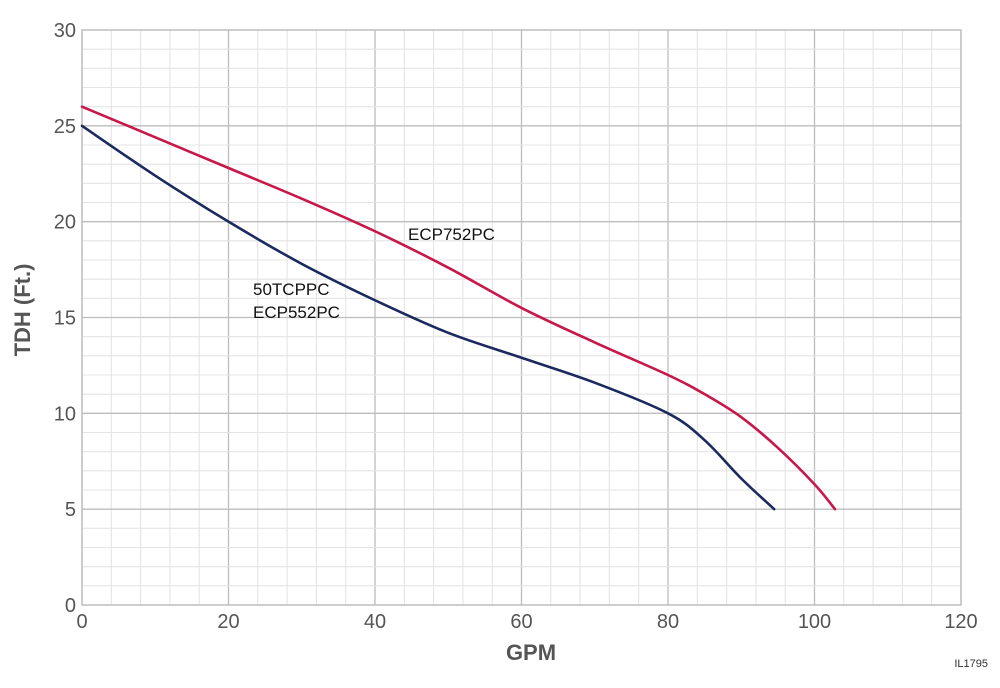 This screenshot has width=1000, height=688. Describe the element at coordinates (521, 622) in the screenshot. I see `x-tick-label: 60` at that location.